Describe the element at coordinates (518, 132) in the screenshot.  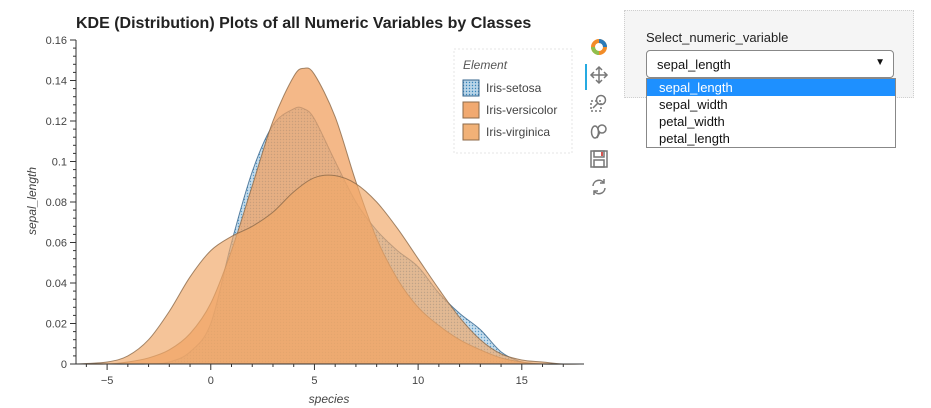
I see `legend-label: Iris-virginica` at that location.